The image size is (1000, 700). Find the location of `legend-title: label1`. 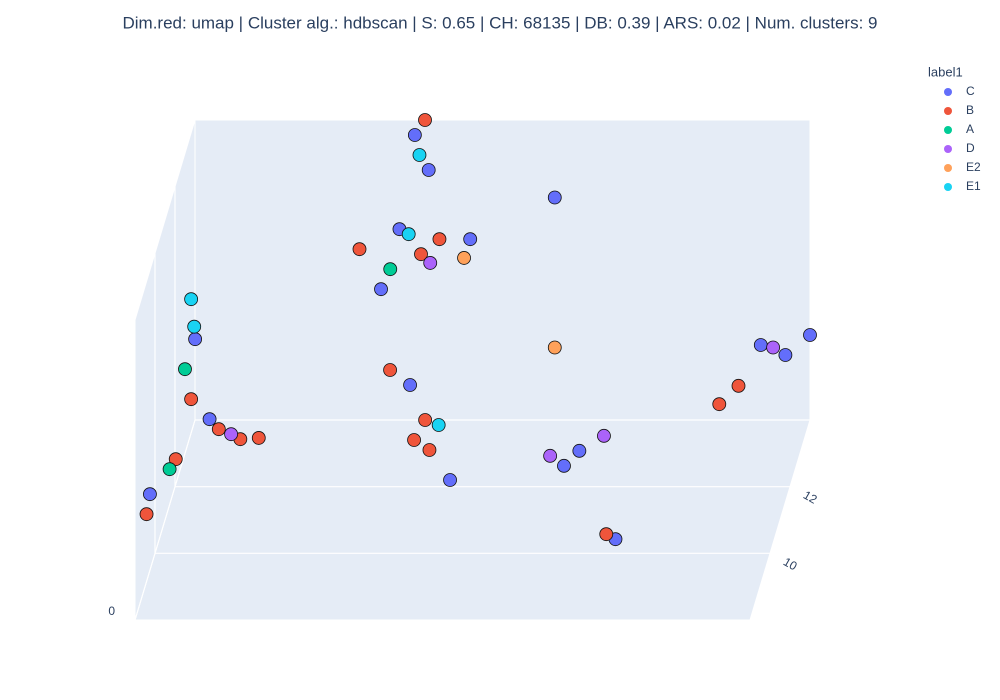

legend-title: label1 is located at coordinates (945, 71).